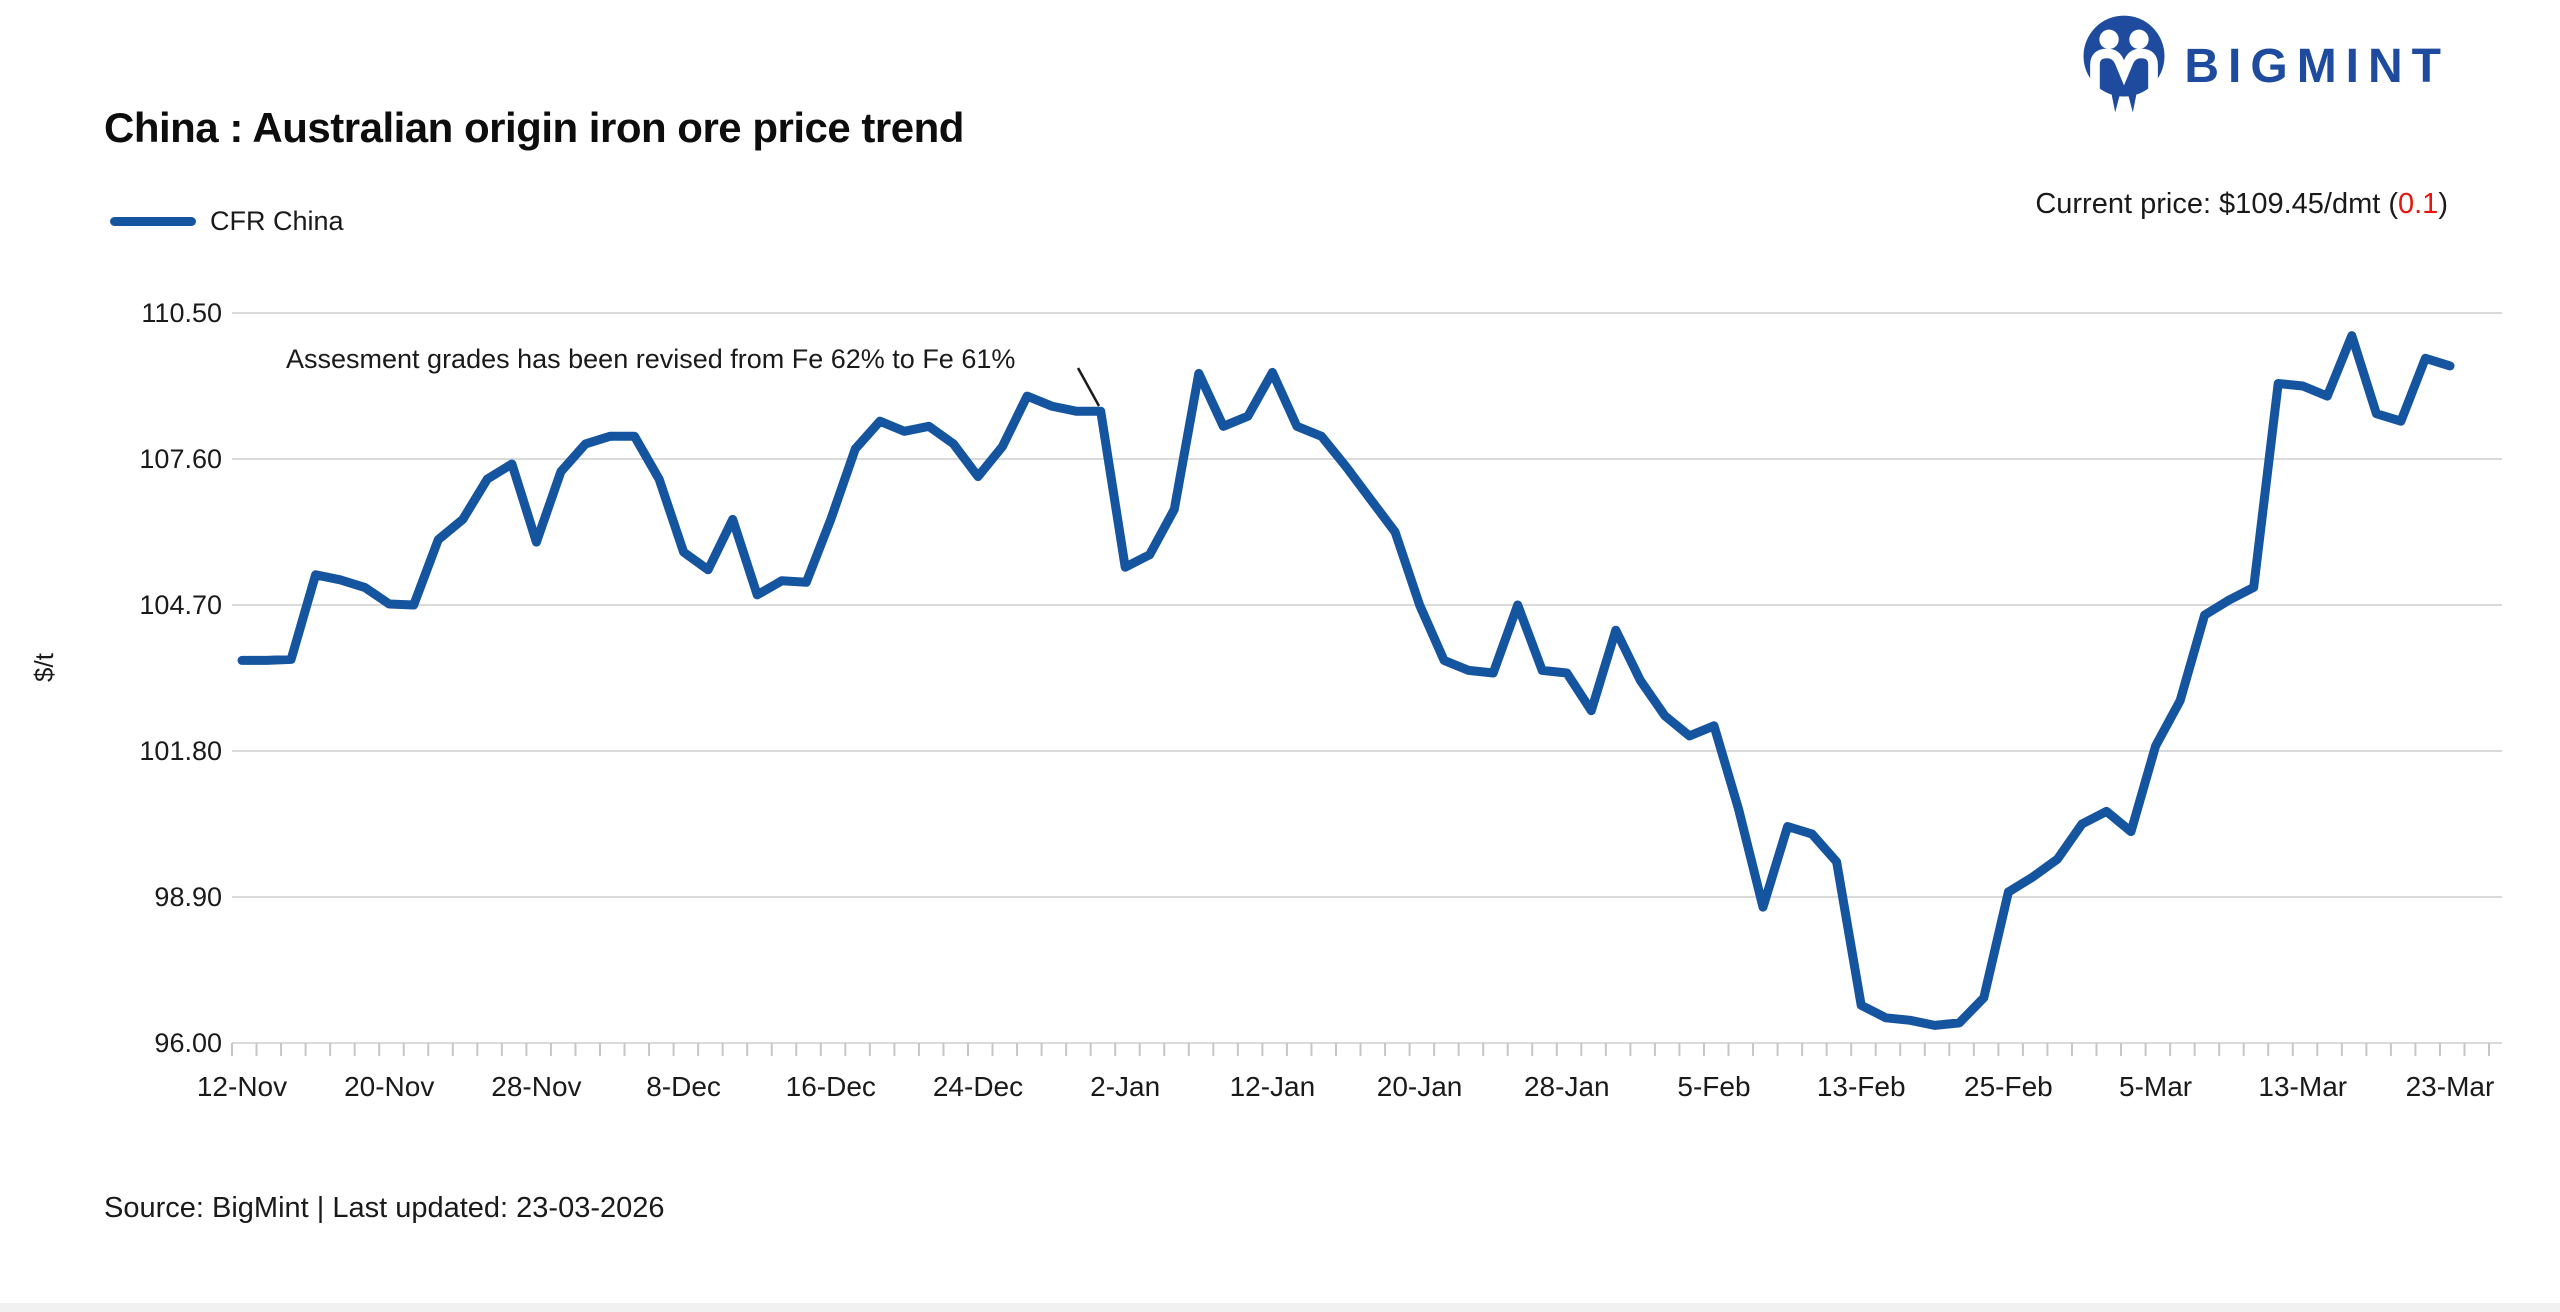  I want to click on legend-line-swatch, so click(153, 221).